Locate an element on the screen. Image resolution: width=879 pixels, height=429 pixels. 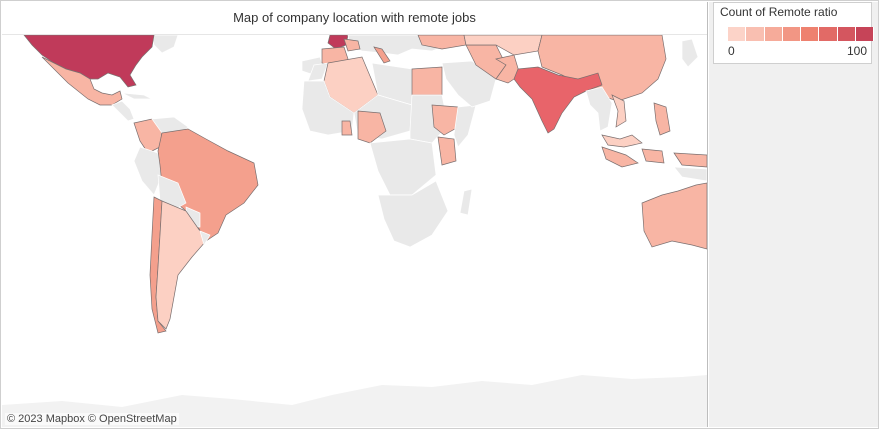
legend-title: Count of Remote ratio is located at coordinates (779, 12).